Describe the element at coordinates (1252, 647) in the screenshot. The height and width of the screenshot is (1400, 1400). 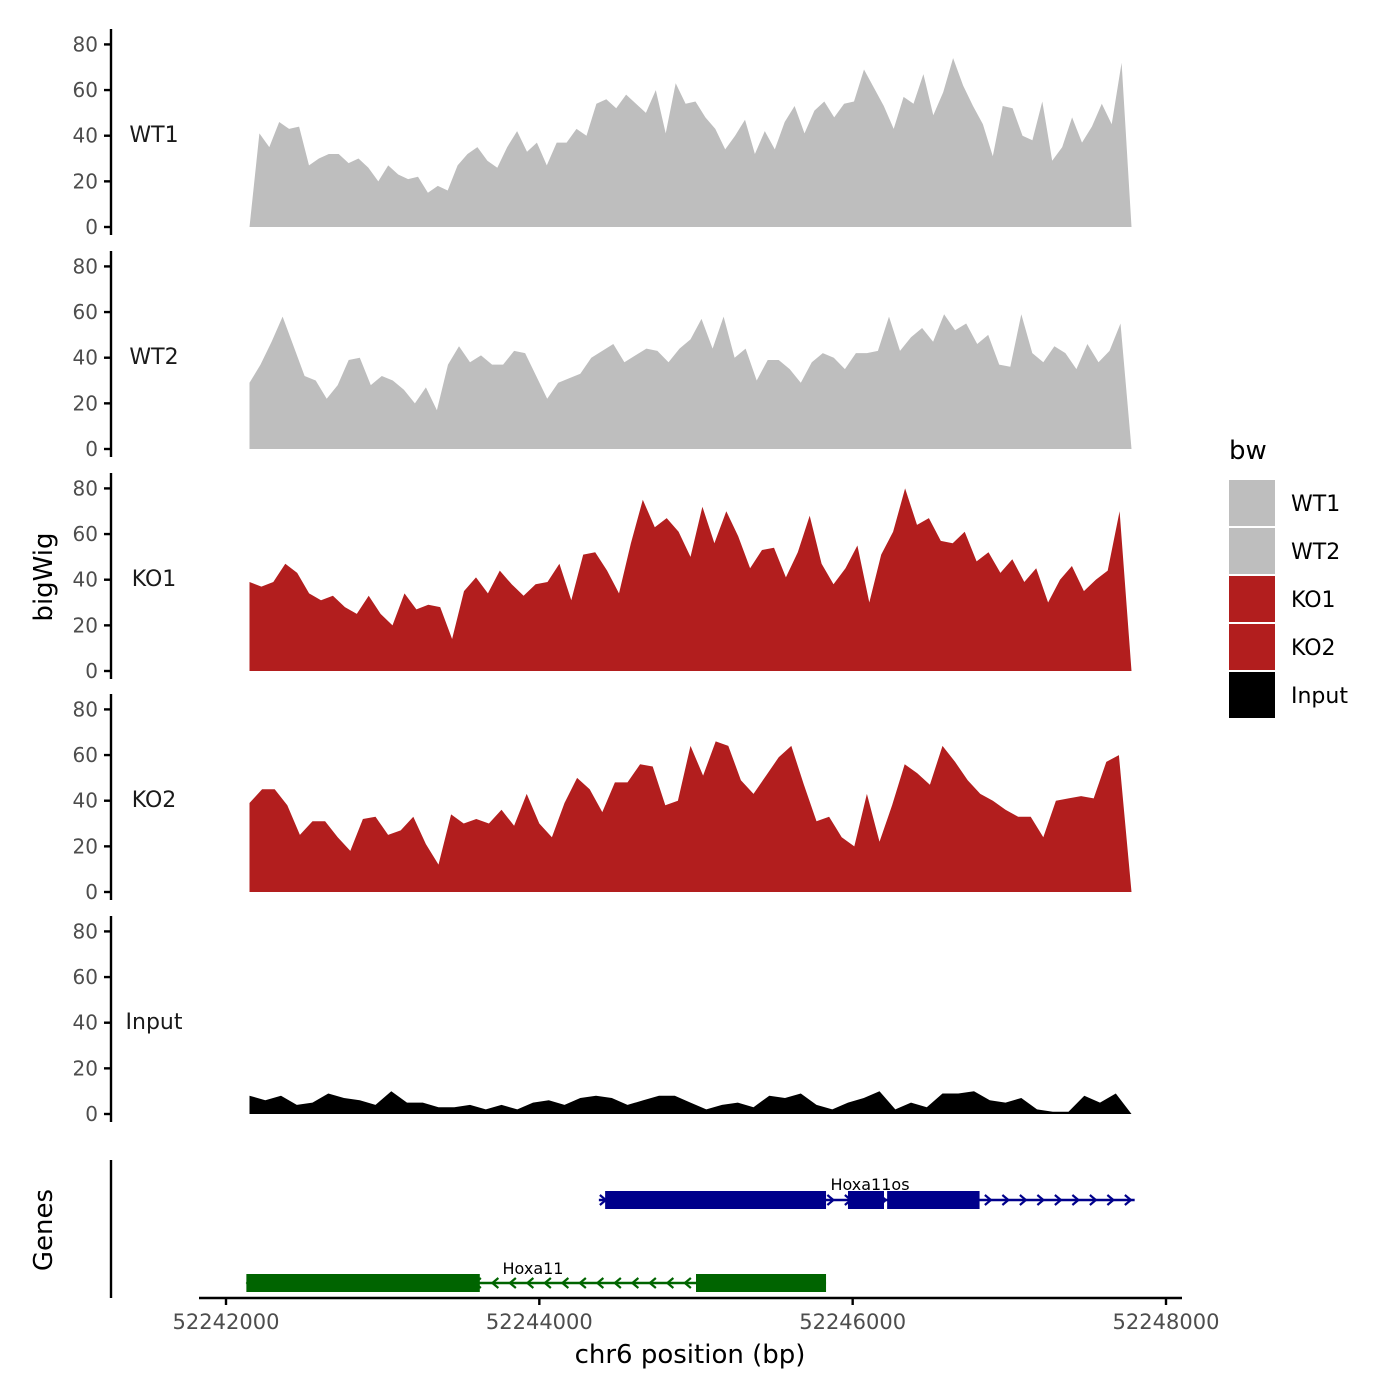
I see `legend-key-ko2` at that location.